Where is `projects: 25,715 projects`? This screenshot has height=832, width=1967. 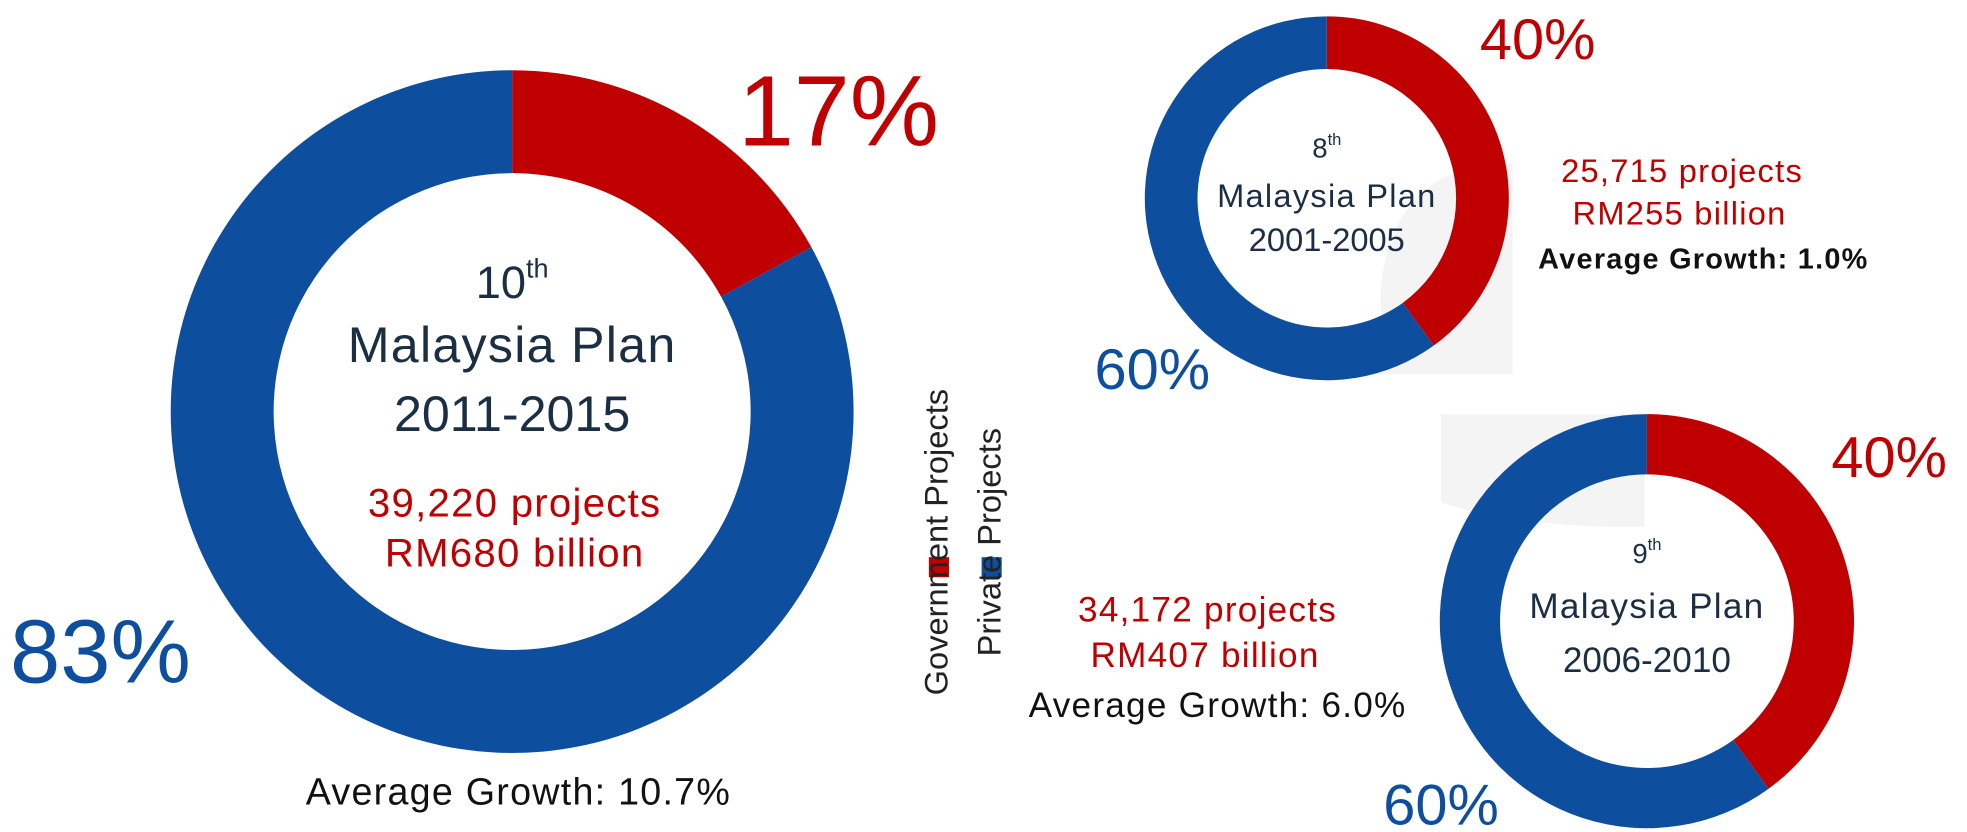 projects: 25,715 projects is located at coordinates (1682, 170).